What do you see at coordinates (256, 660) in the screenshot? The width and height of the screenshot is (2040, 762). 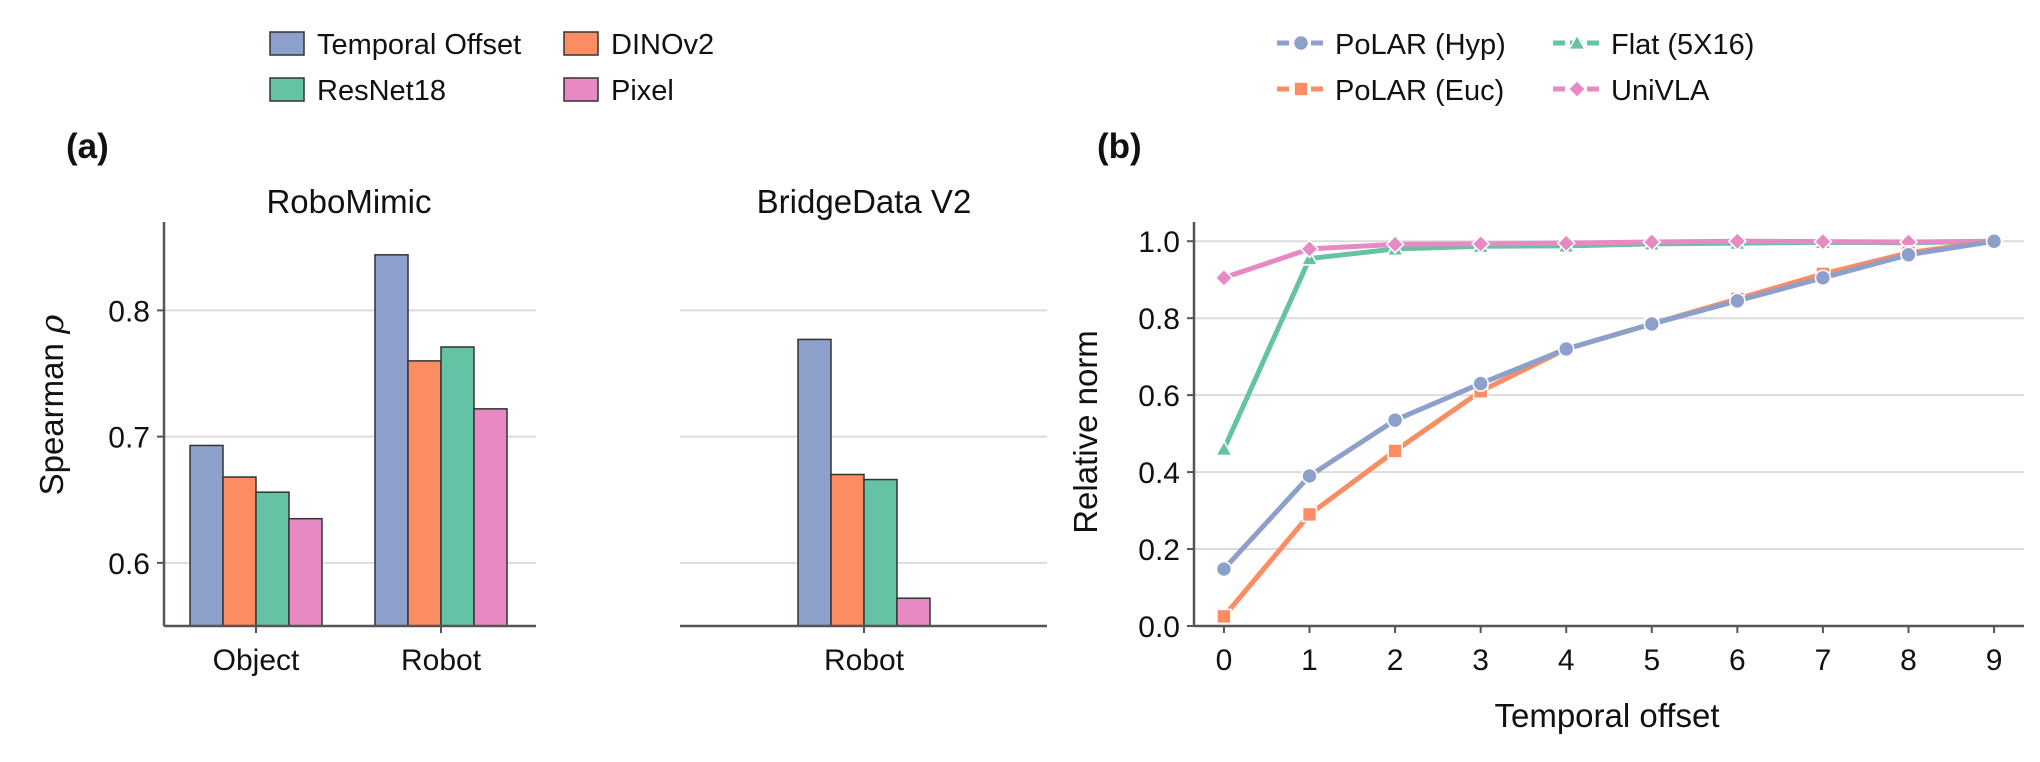 I see `x-tick-label-robomimic-0: Object` at bounding box center [256, 660].